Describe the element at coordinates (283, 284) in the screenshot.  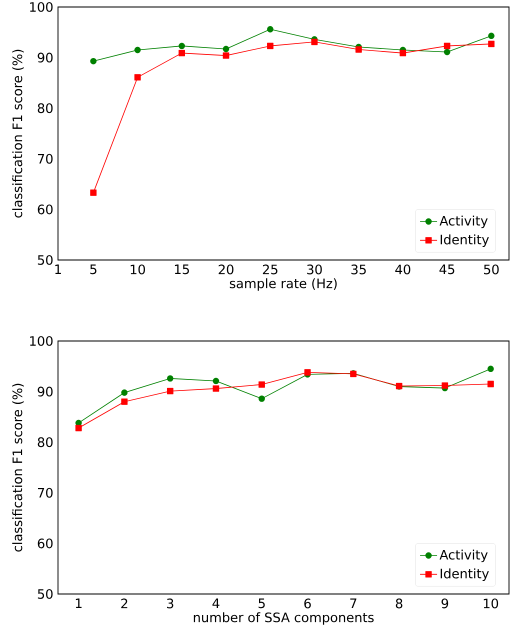
I see `x-axis-title: sample rate (Hz)` at that location.